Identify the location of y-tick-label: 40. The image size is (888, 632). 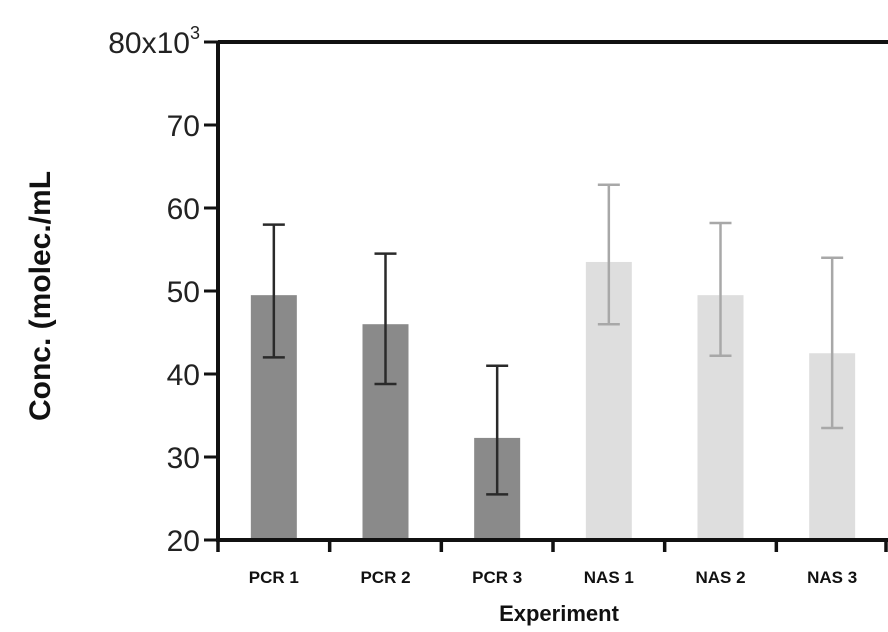
(183, 375).